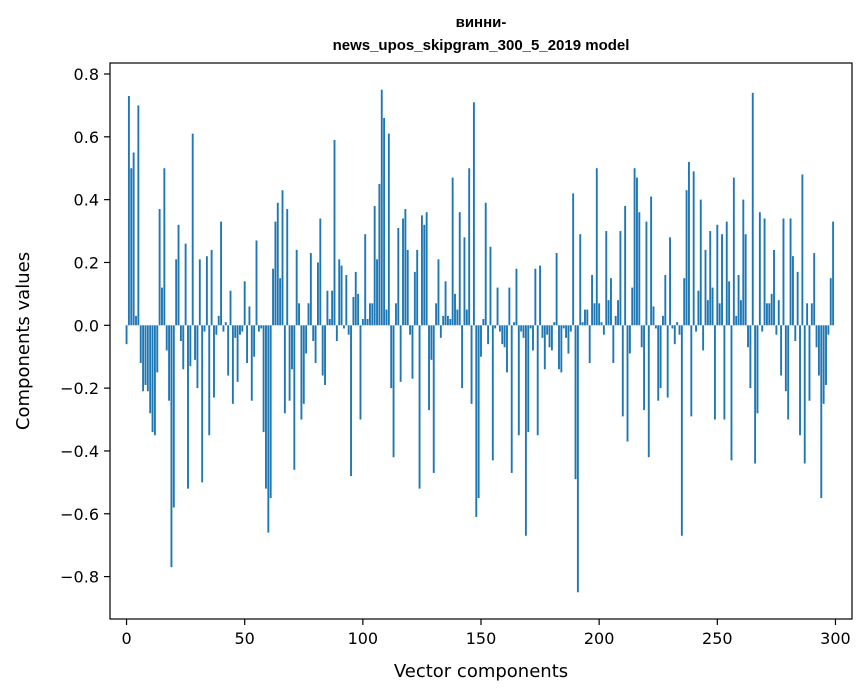 The width and height of the screenshot is (867, 696). What do you see at coordinates (126, 638) in the screenshot?
I see `x-tick-label: 0` at bounding box center [126, 638].